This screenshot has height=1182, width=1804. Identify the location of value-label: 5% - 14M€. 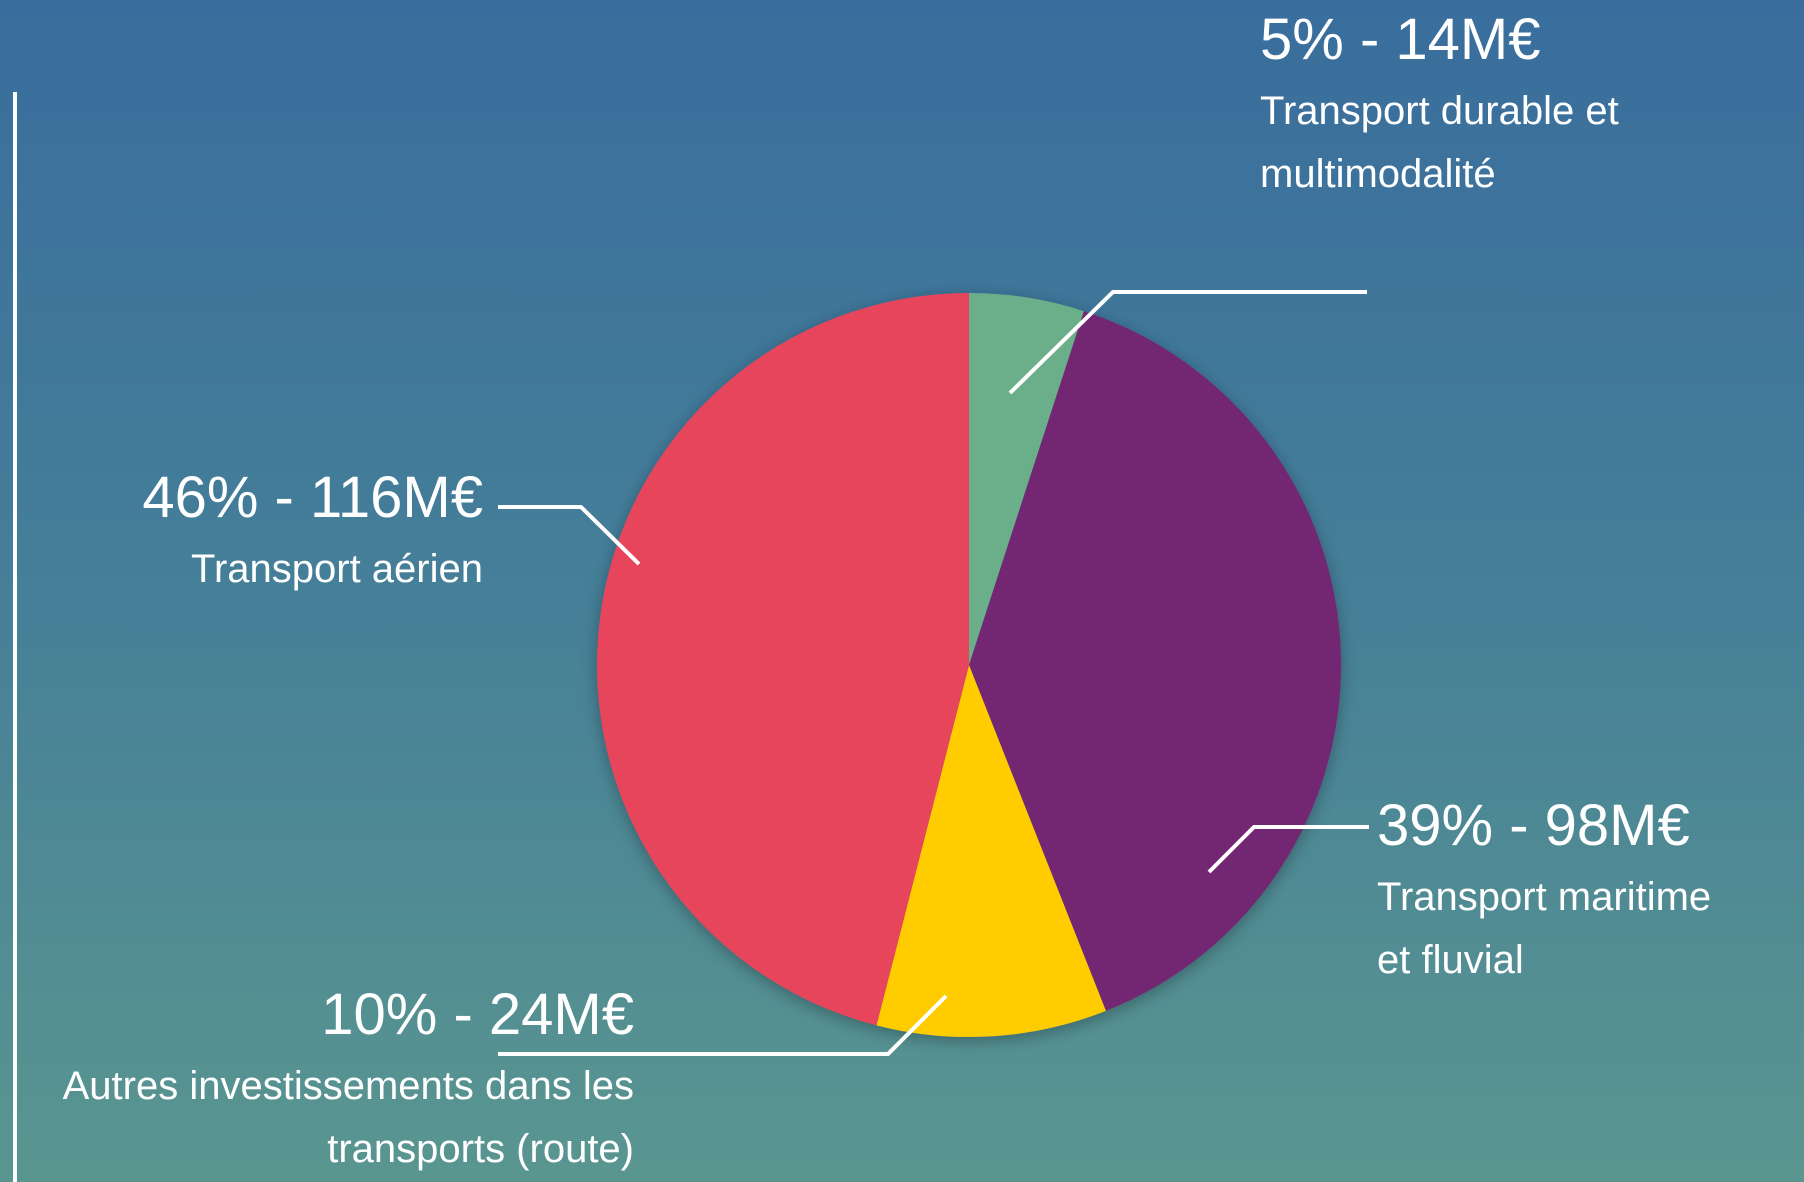
(1400, 39).